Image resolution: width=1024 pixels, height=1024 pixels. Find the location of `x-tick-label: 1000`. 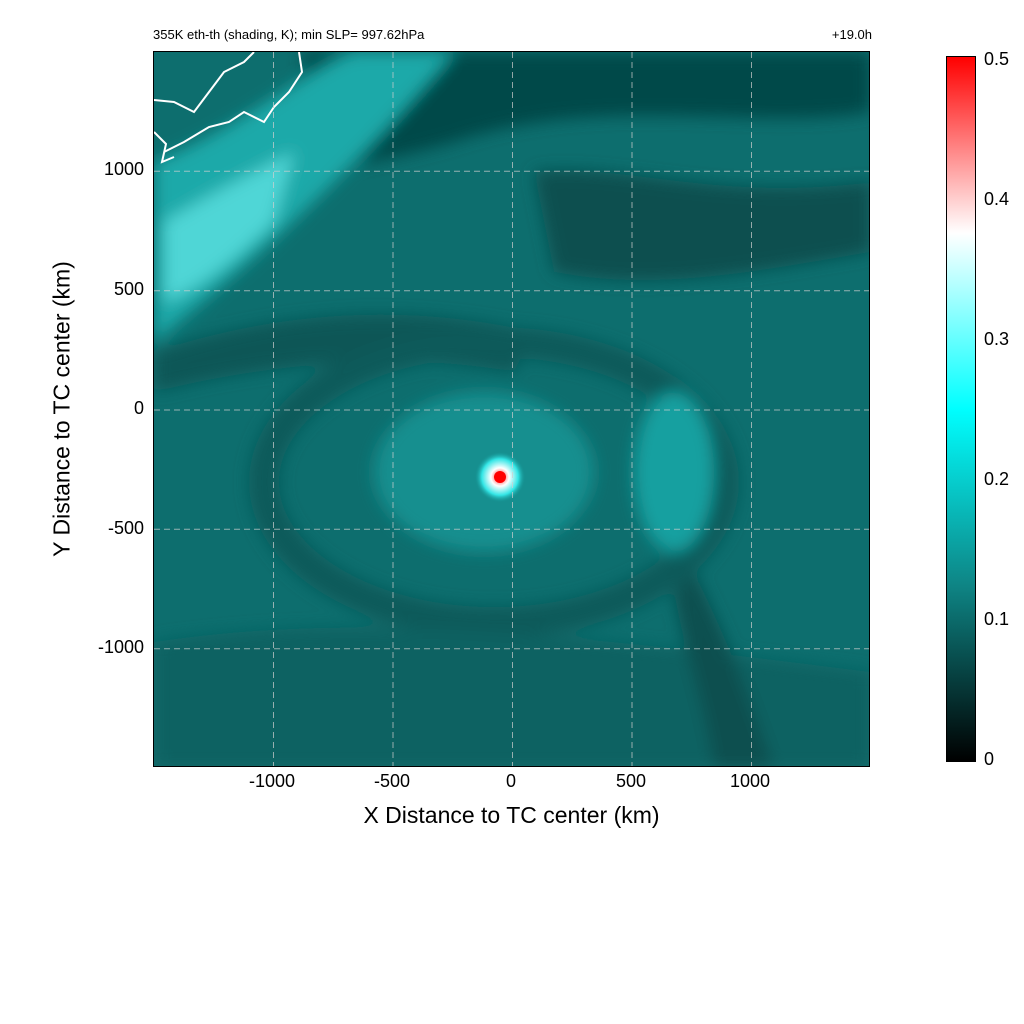

x-tick-label: 1000 is located at coordinates (750, 781).